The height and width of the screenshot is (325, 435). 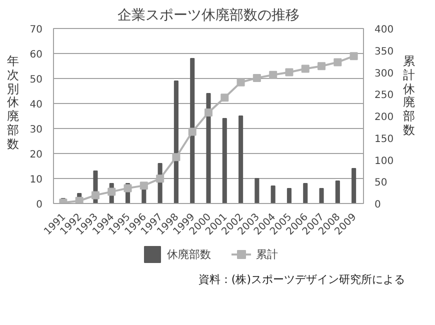 I want to click on text: 資料：(株)スポーツデザイン研究所による, so click(x=301, y=280).